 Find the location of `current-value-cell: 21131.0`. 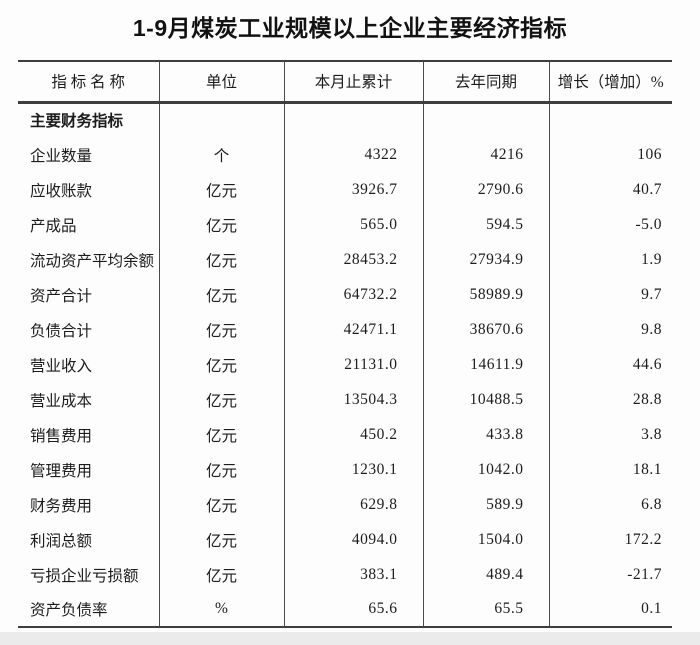

current-value-cell: 21131.0 is located at coordinates (353, 364).